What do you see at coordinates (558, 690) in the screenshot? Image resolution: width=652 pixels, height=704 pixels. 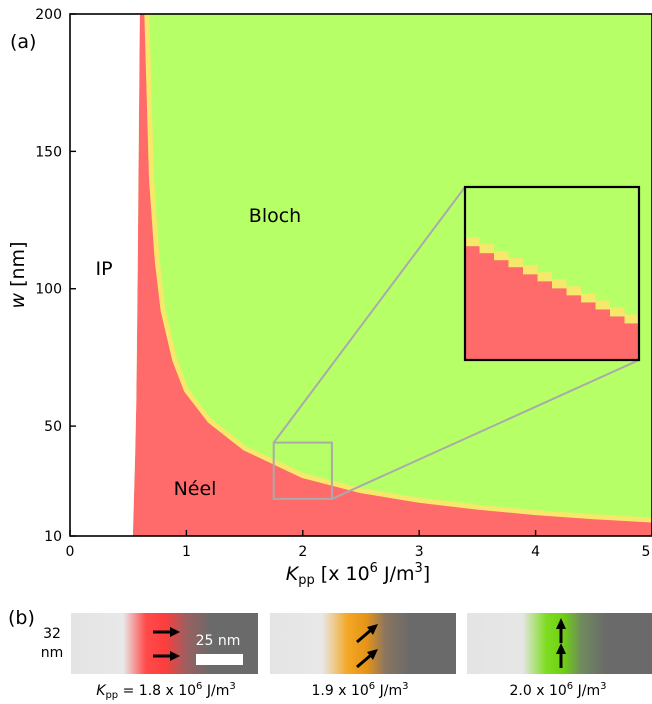 I see `caption-3: 2.0 x 106 J/m3` at bounding box center [558, 690].